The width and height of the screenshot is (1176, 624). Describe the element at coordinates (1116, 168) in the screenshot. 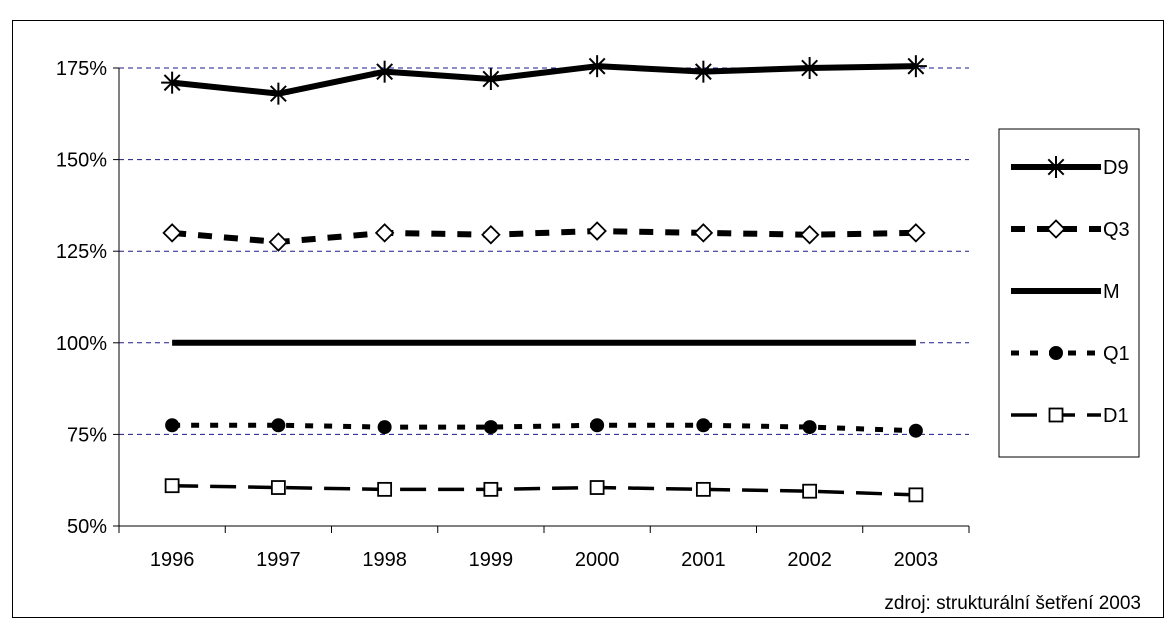

I see `legend-label-d9: D9` at that location.